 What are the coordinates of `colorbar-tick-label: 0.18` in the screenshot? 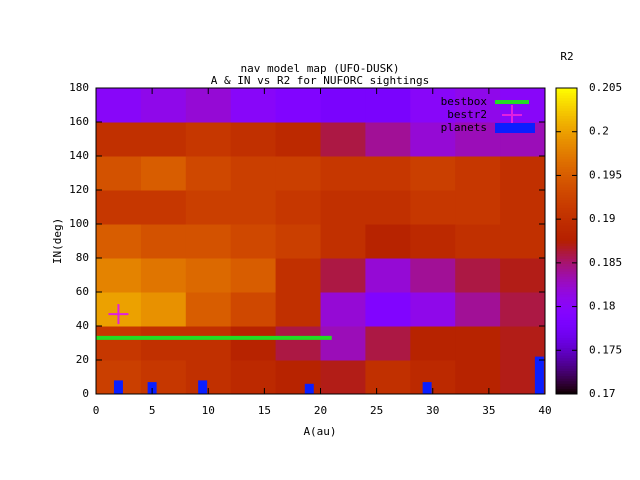 It's located at (602, 306).